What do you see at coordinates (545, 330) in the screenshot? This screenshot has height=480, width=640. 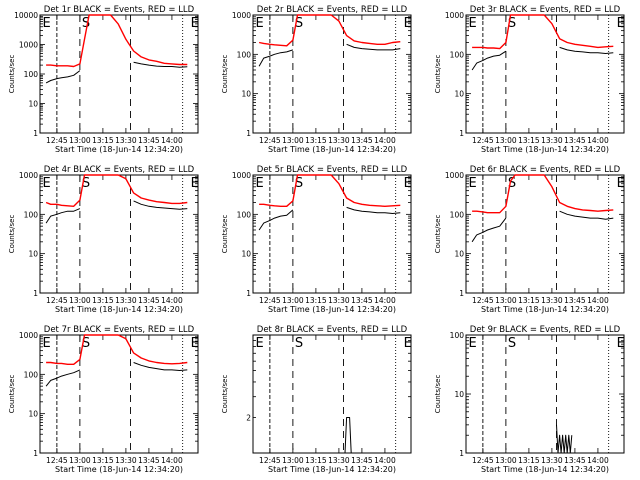 I see `panel-title: Det 9r BLACK = Events, RED = LLD` at bounding box center [545, 330].